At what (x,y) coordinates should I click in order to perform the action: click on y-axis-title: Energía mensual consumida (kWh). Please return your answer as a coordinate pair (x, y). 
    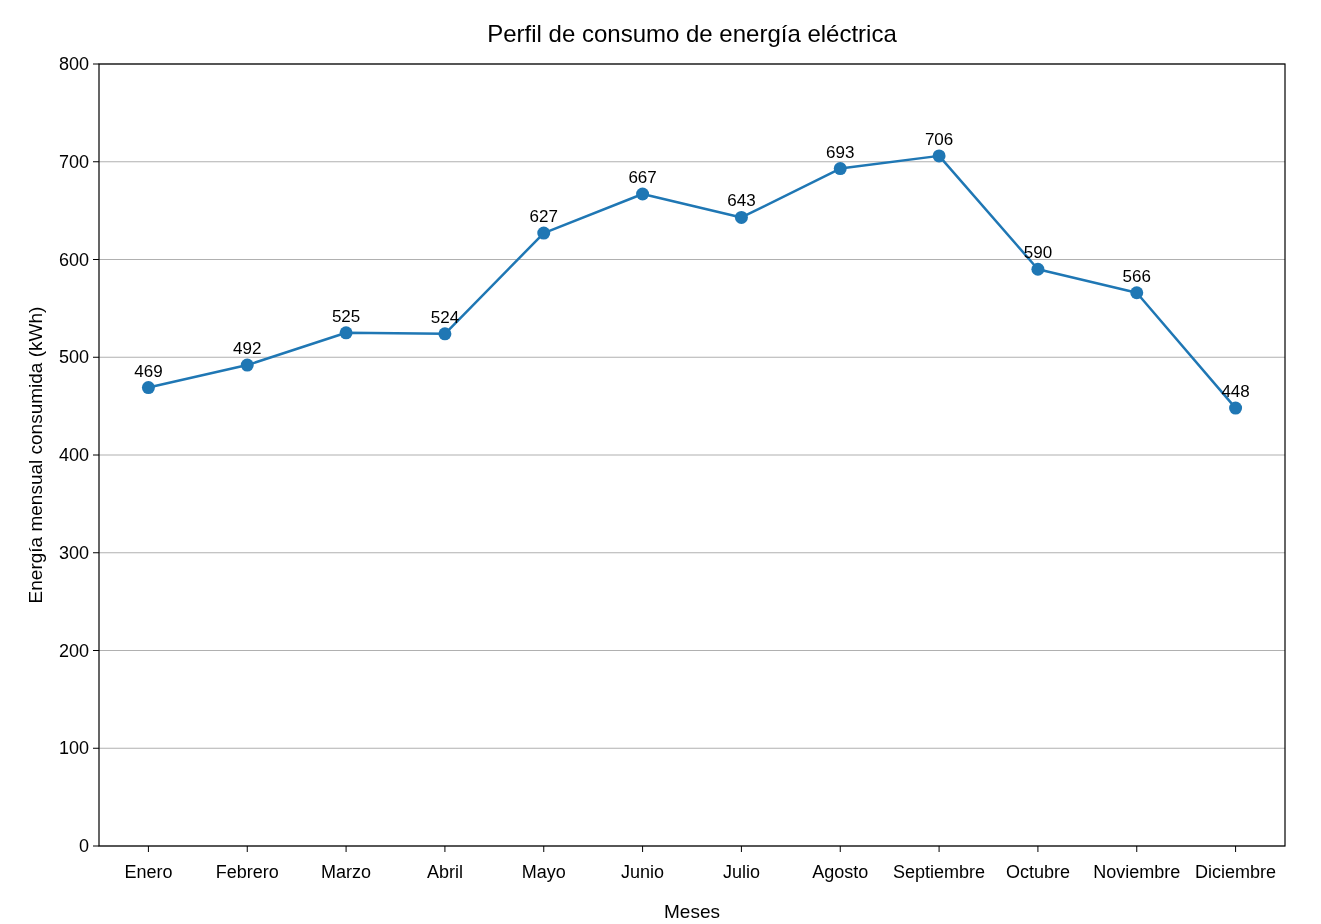
    Looking at the image, I should click on (35, 455).